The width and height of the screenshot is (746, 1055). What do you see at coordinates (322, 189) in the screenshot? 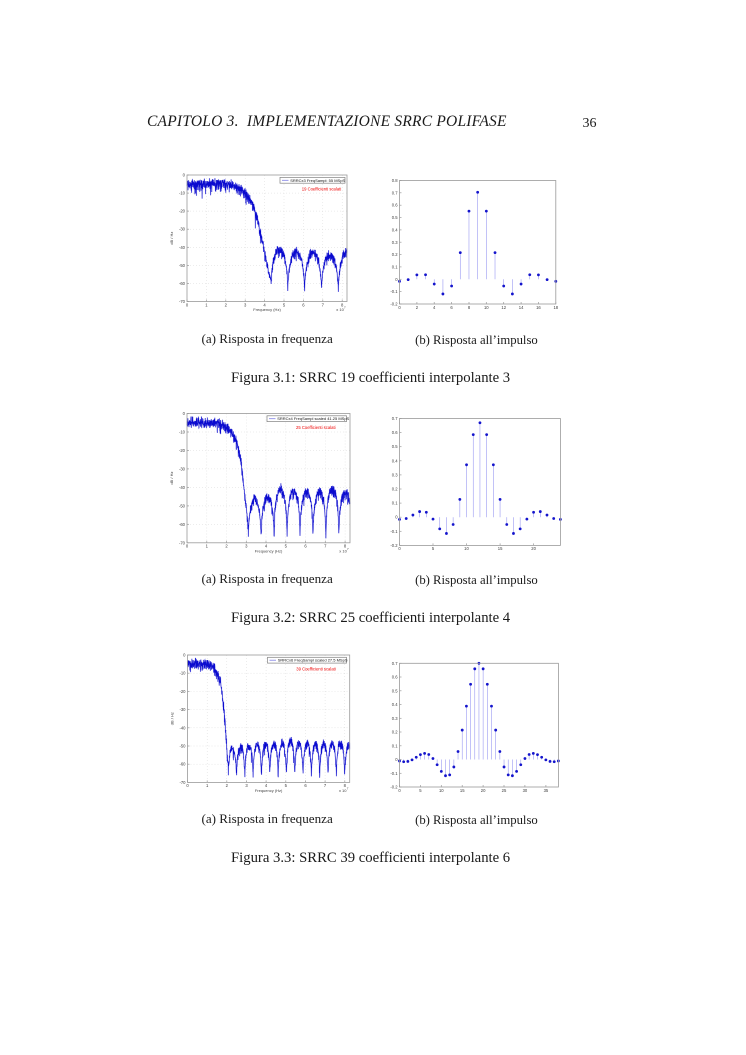
I see `svg-text: 19 Coefficienti scalati` at bounding box center [322, 189].